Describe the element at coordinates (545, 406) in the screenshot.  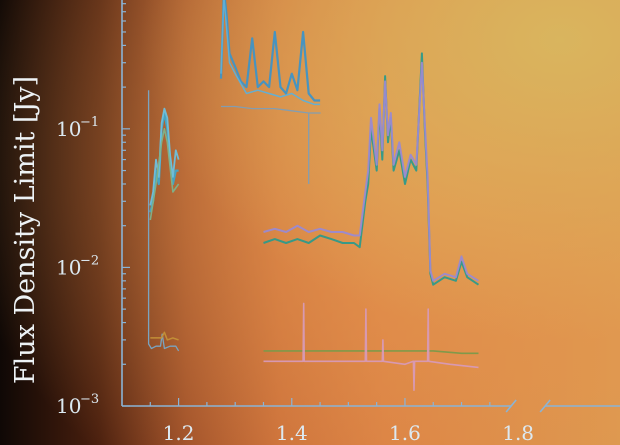
I see `axis-break-mark-right` at that location.